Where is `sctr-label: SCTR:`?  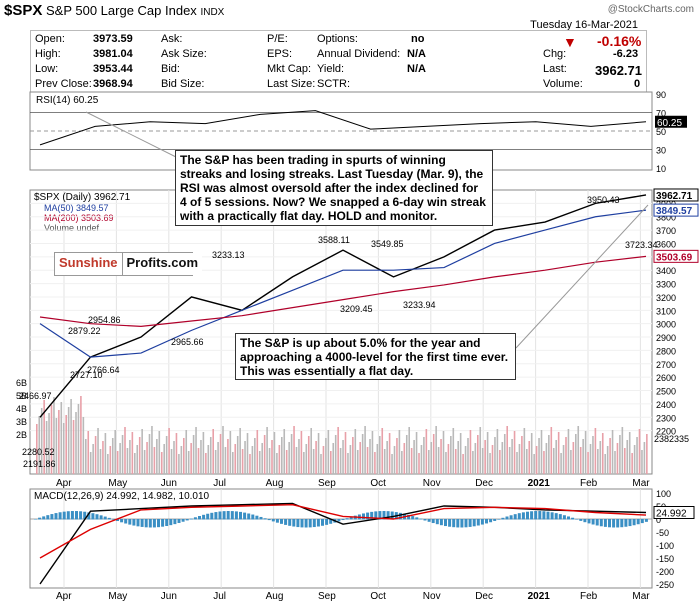
sctr-label: SCTR: is located at coordinates (333, 84).